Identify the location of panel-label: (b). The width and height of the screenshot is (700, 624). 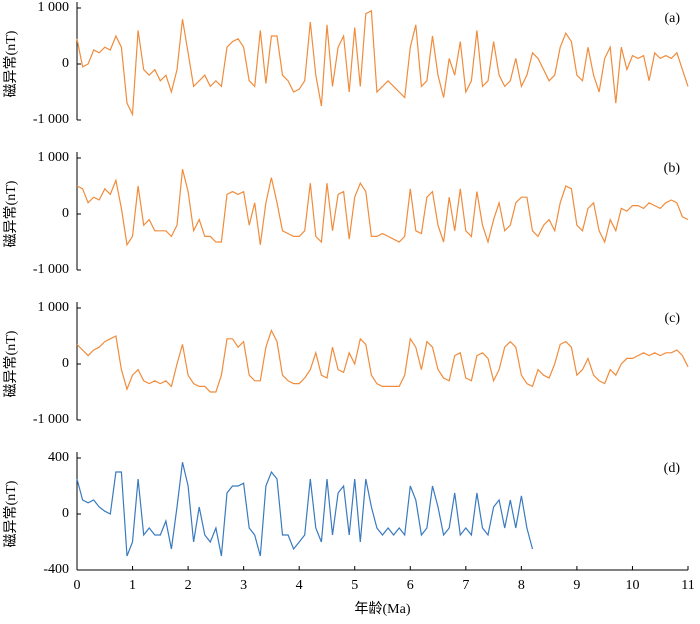
(672, 168).